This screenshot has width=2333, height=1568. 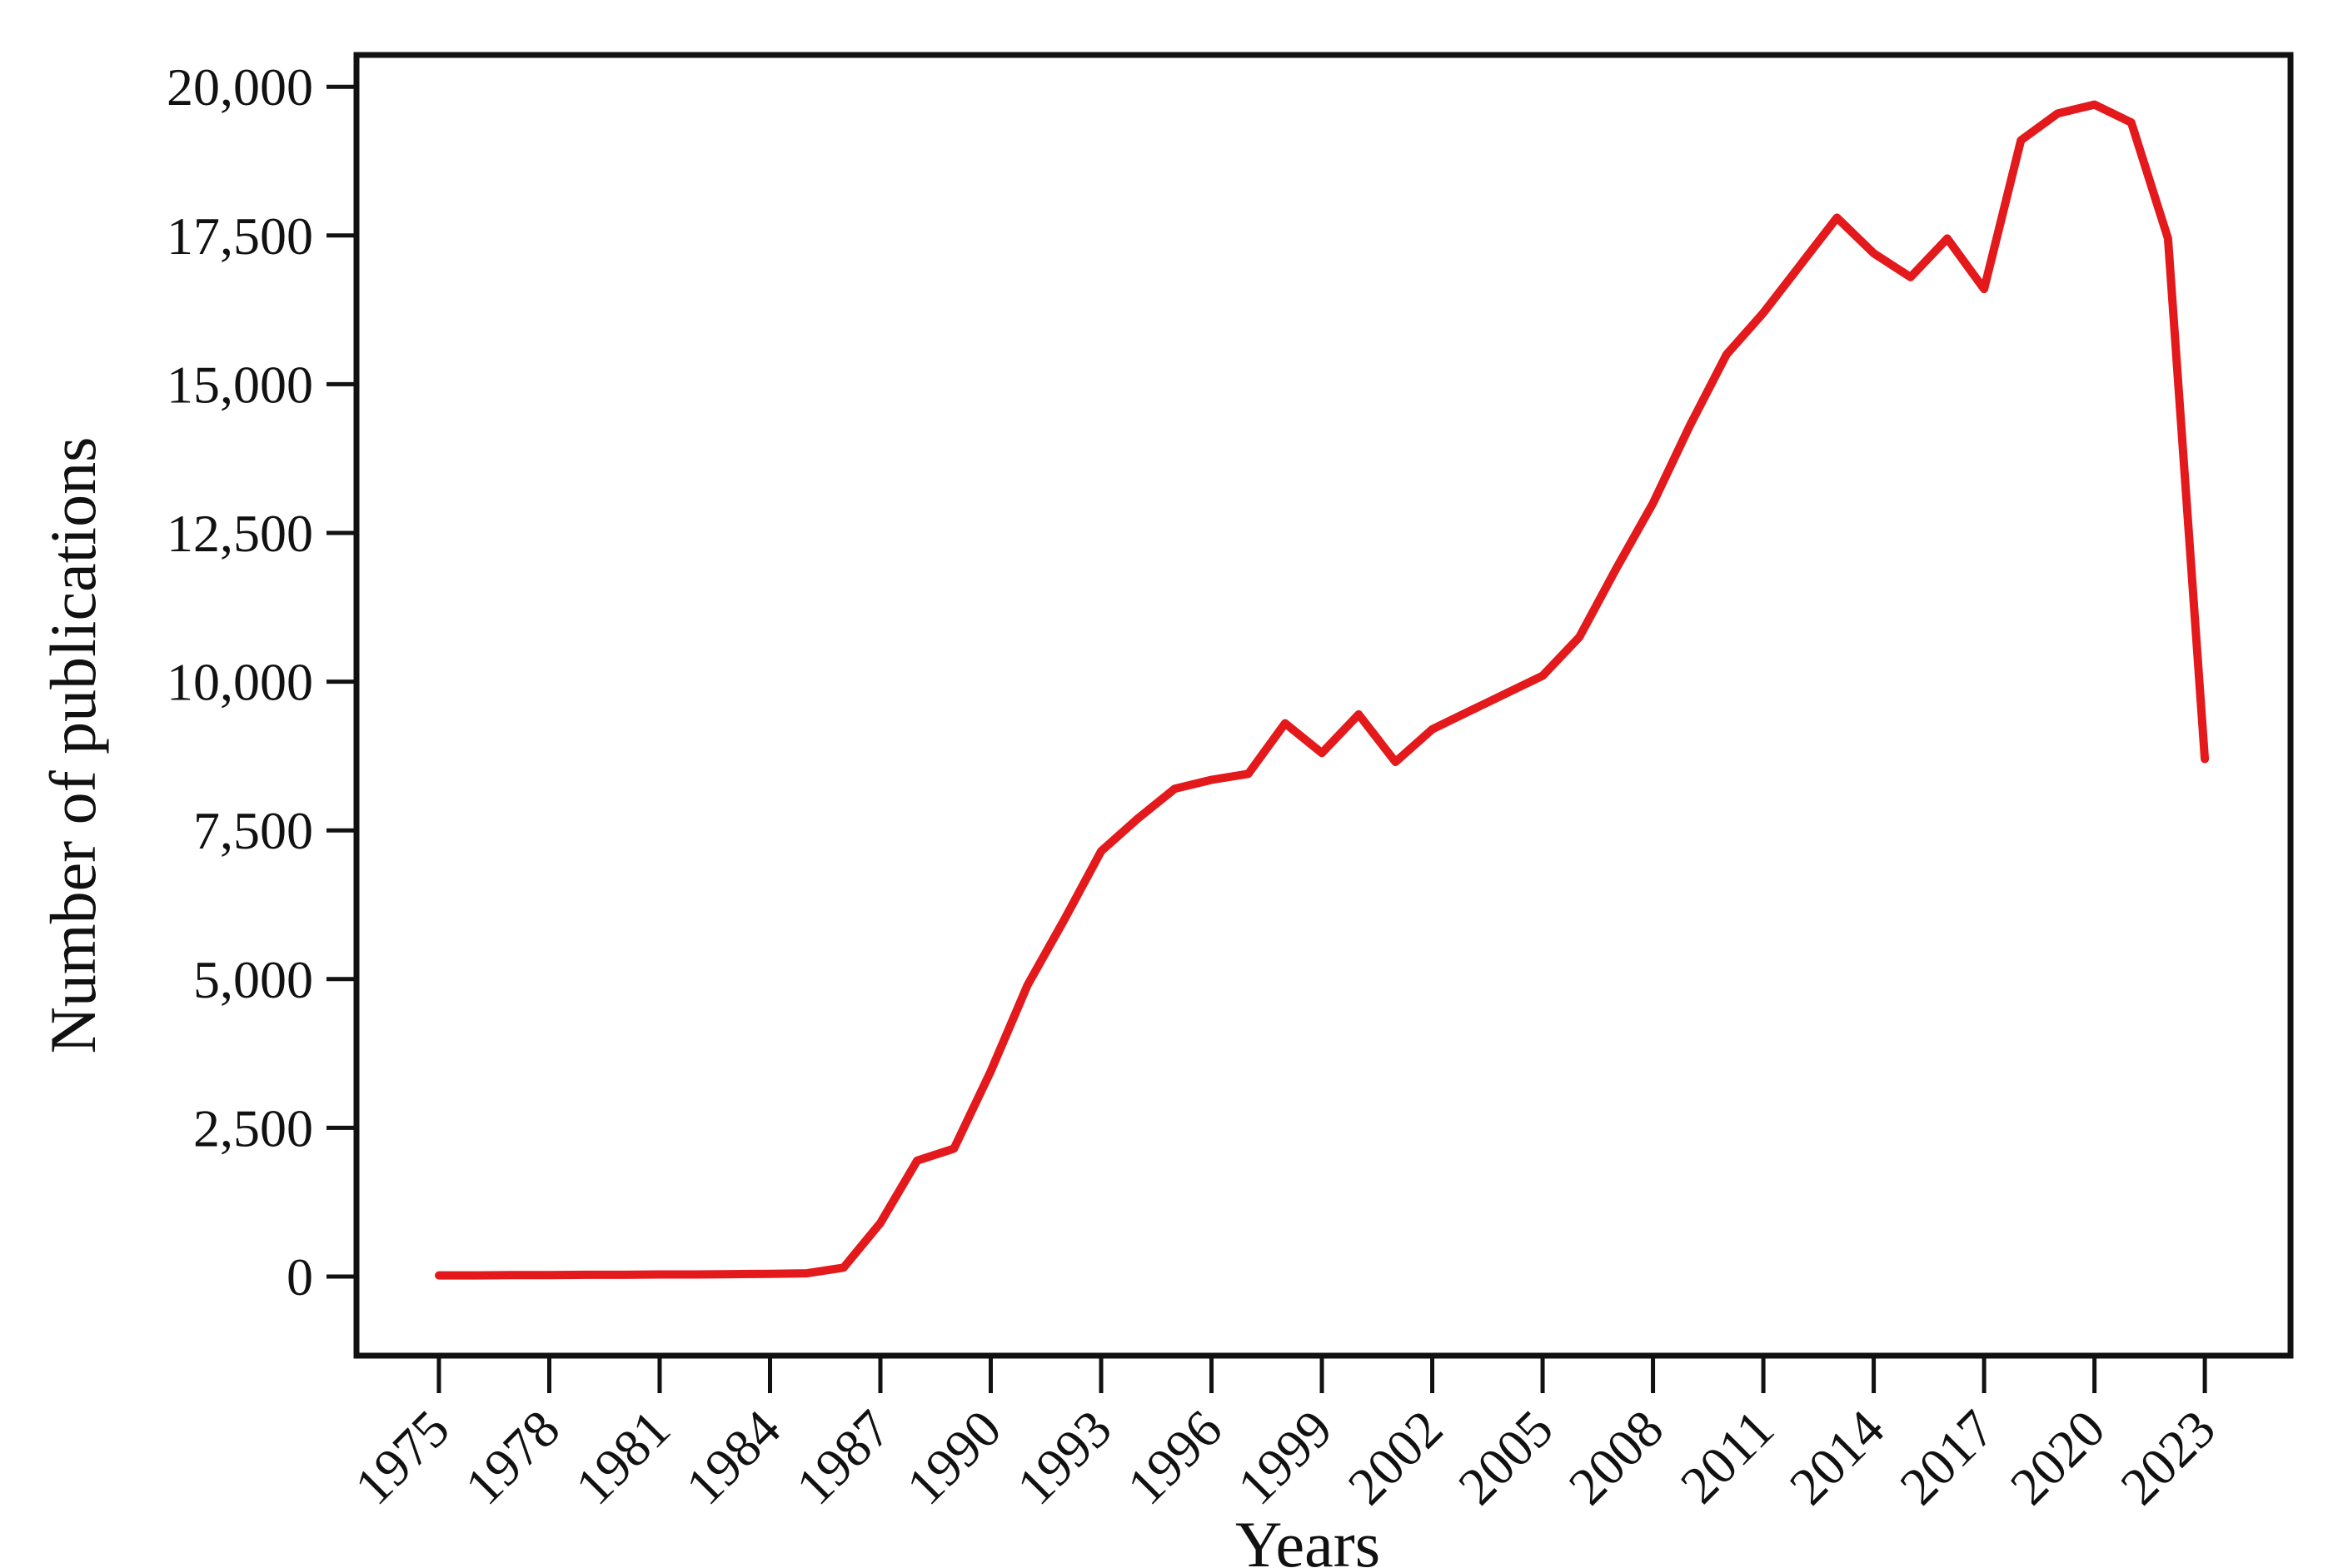 I want to click on y-tick-label: 17,500, so click(x=240, y=236).